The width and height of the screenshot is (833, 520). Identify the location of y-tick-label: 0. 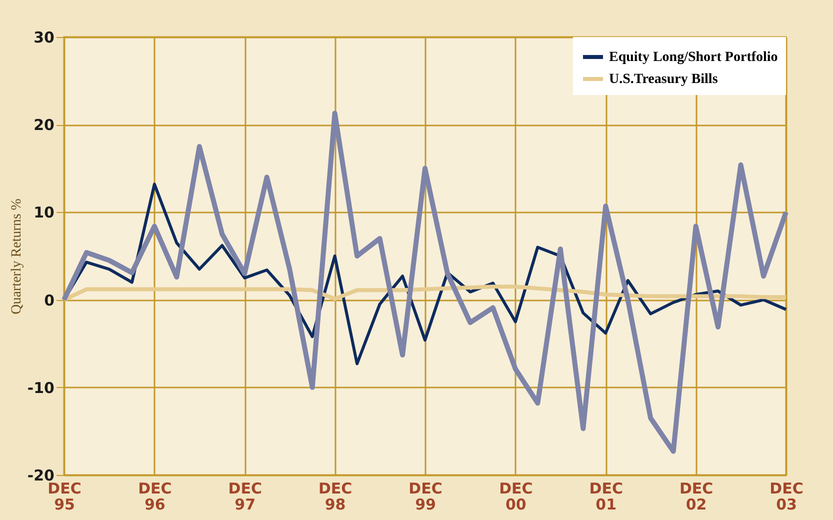
(49, 300).